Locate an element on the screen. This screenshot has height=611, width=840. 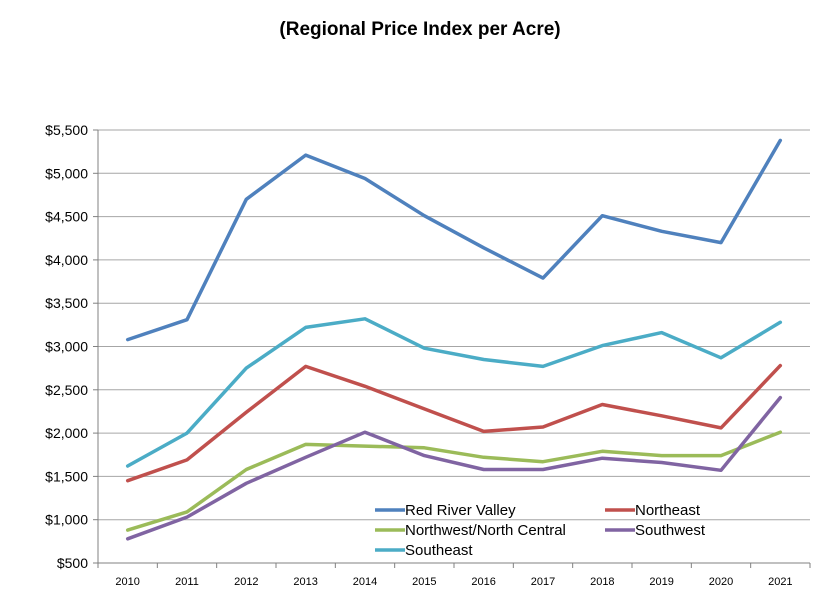
legend-label: Red River Valley is located at coordinates (460, 510).